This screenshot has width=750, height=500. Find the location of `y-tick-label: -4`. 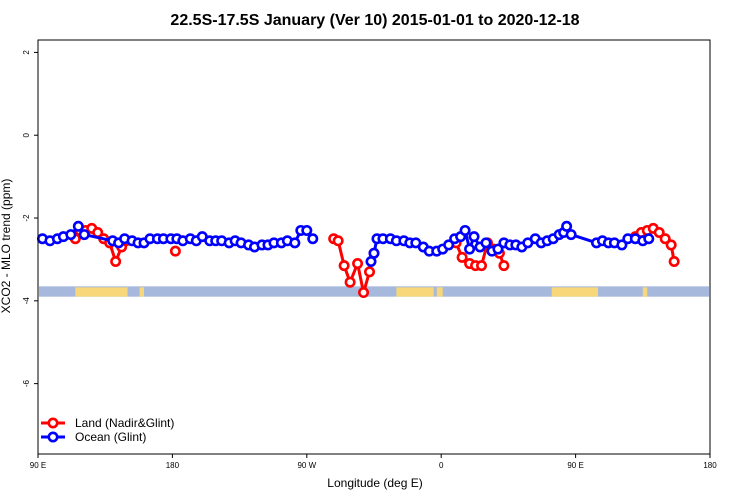

y-tick-label: -4 is located at coordinates (26, 301).